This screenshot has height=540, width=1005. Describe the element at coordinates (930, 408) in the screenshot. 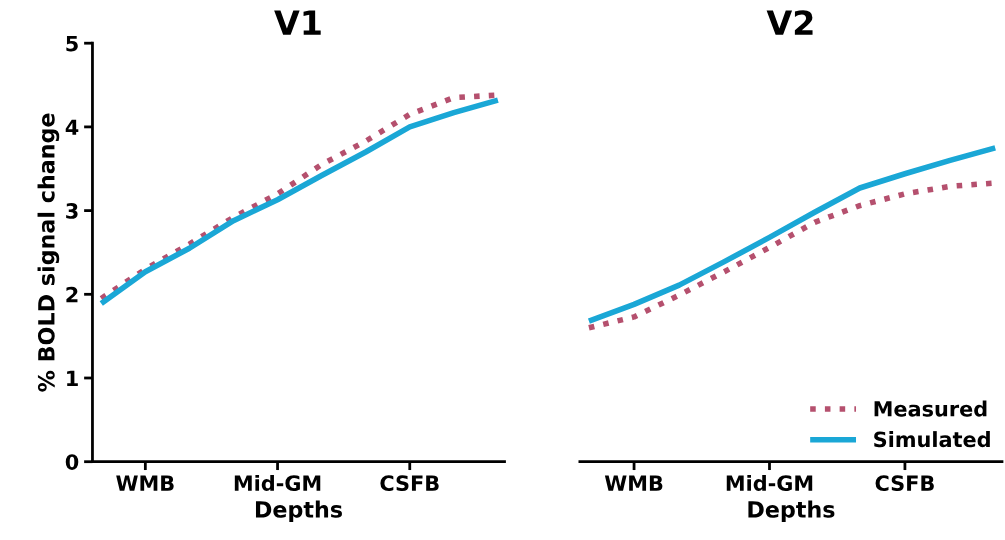

I see `legend-label: Measured` at that location.